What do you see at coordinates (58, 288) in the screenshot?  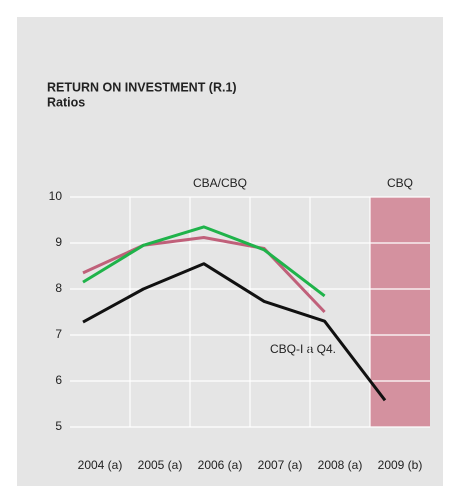 I see `y-tick-label: 8` at bounding box center [58, 288].